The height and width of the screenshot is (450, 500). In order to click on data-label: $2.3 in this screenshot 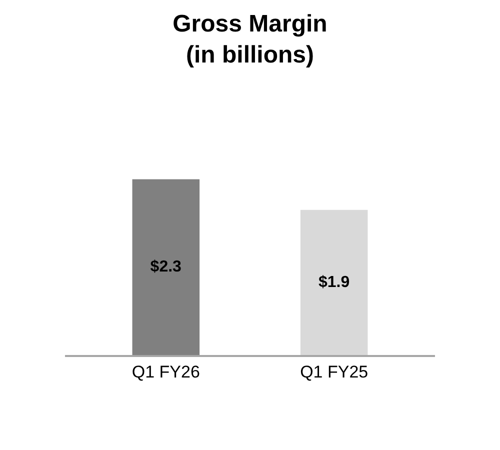, I will do `click(166, 267)`.